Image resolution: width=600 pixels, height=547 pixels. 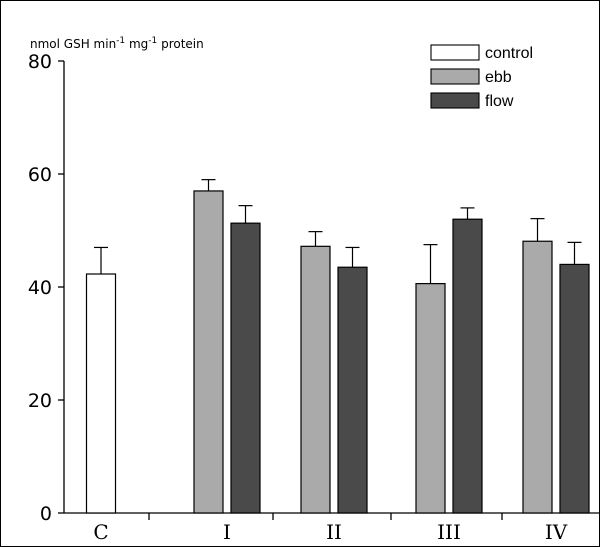 I want to click on bar-ebb-II, so click(x=315, y=379).